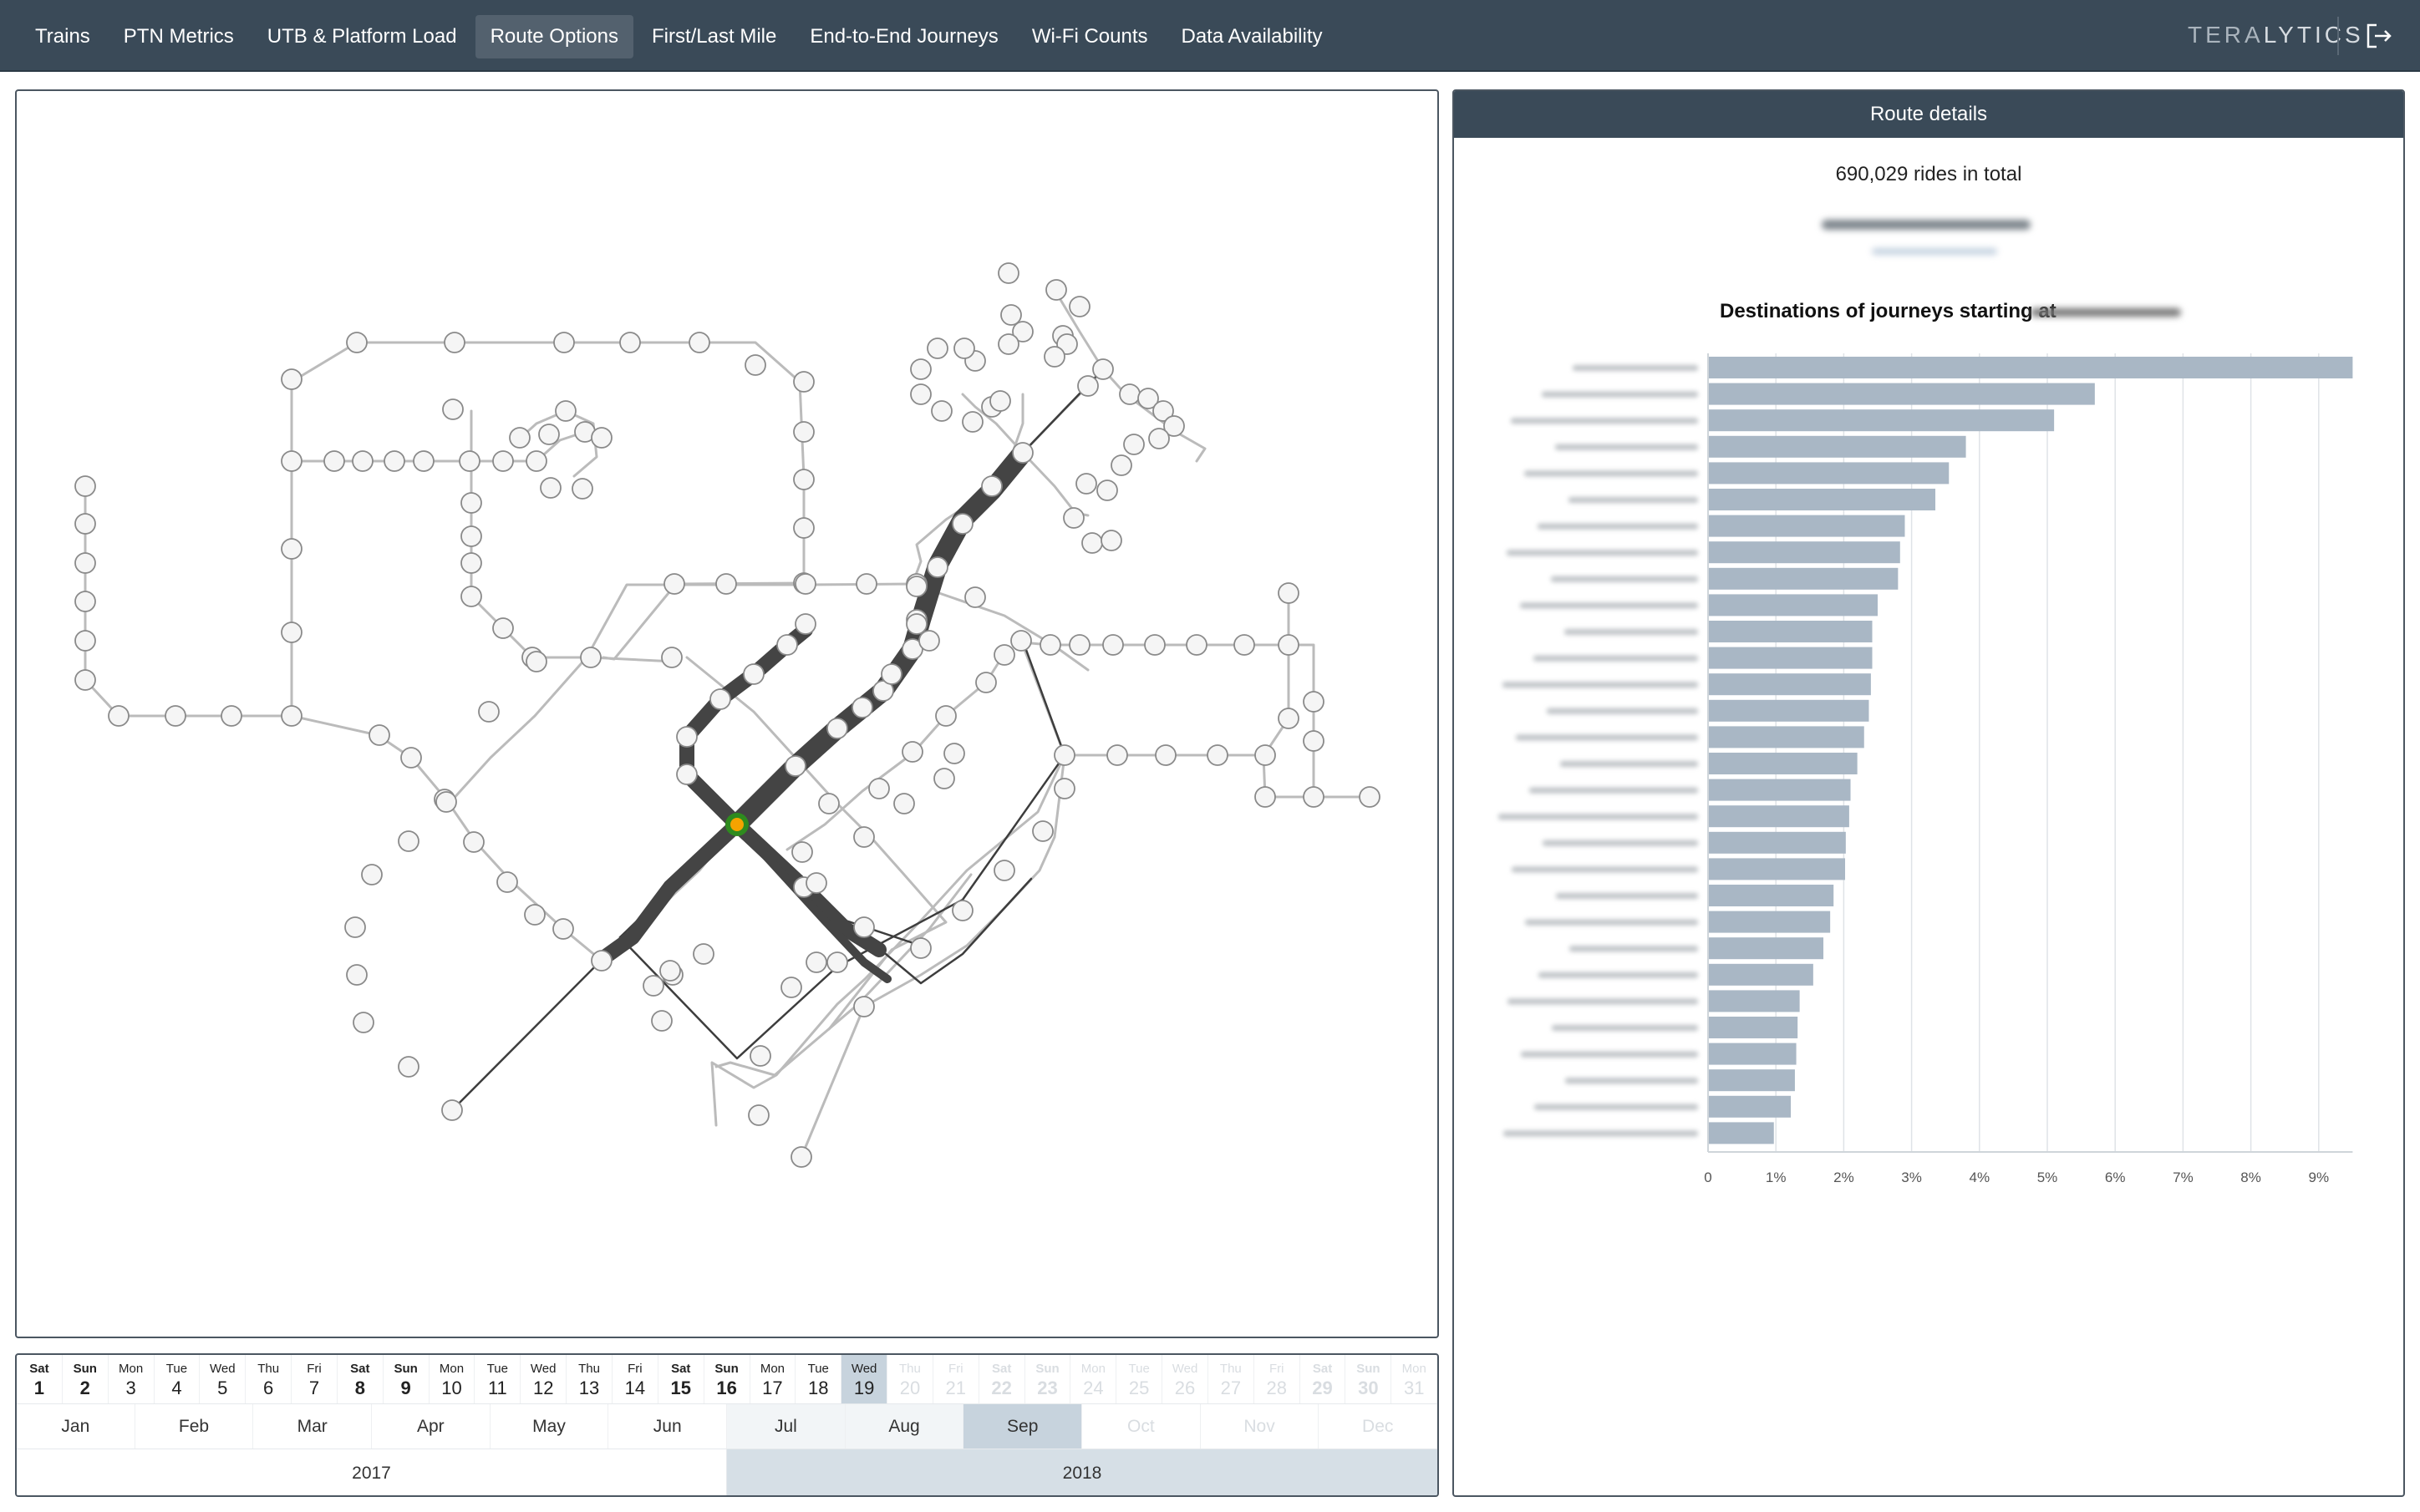 This screenshot has width=2420, height=1512. What do you see at coordinates (40, 1379) in the screenshot?
I see `day-1: Sat 1` at bounding box center [40, 1379].